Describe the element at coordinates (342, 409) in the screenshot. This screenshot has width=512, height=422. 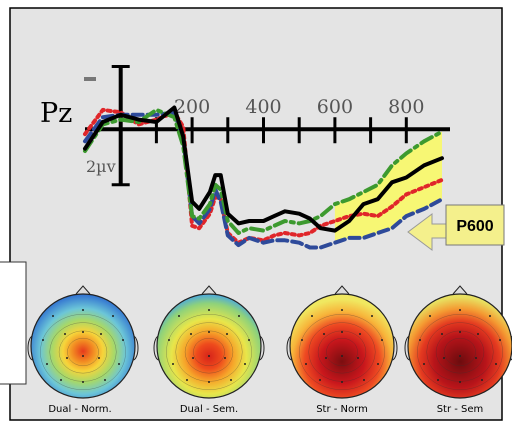
I see `topomap-label-3: Str - Norm` at that location.